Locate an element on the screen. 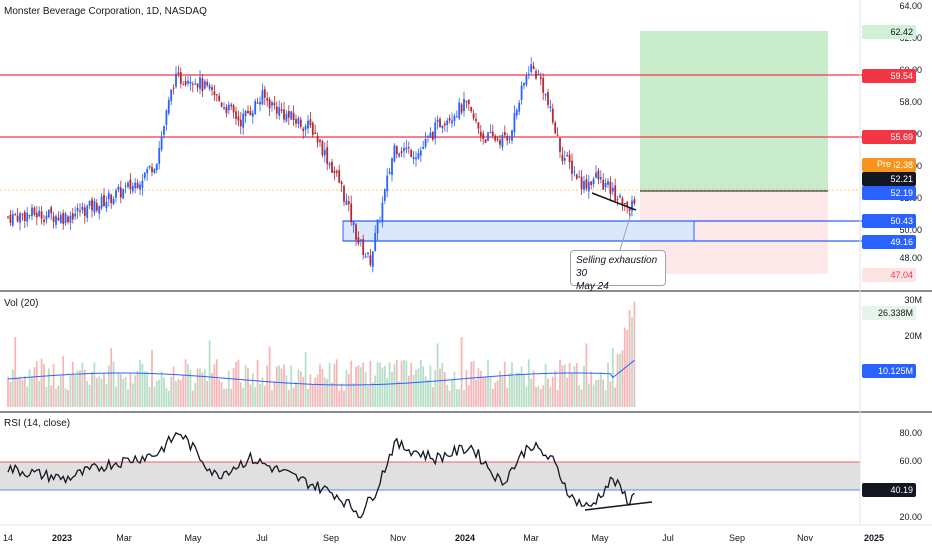  target-price-tag: 62.42 is located at coordinates (889, 32).